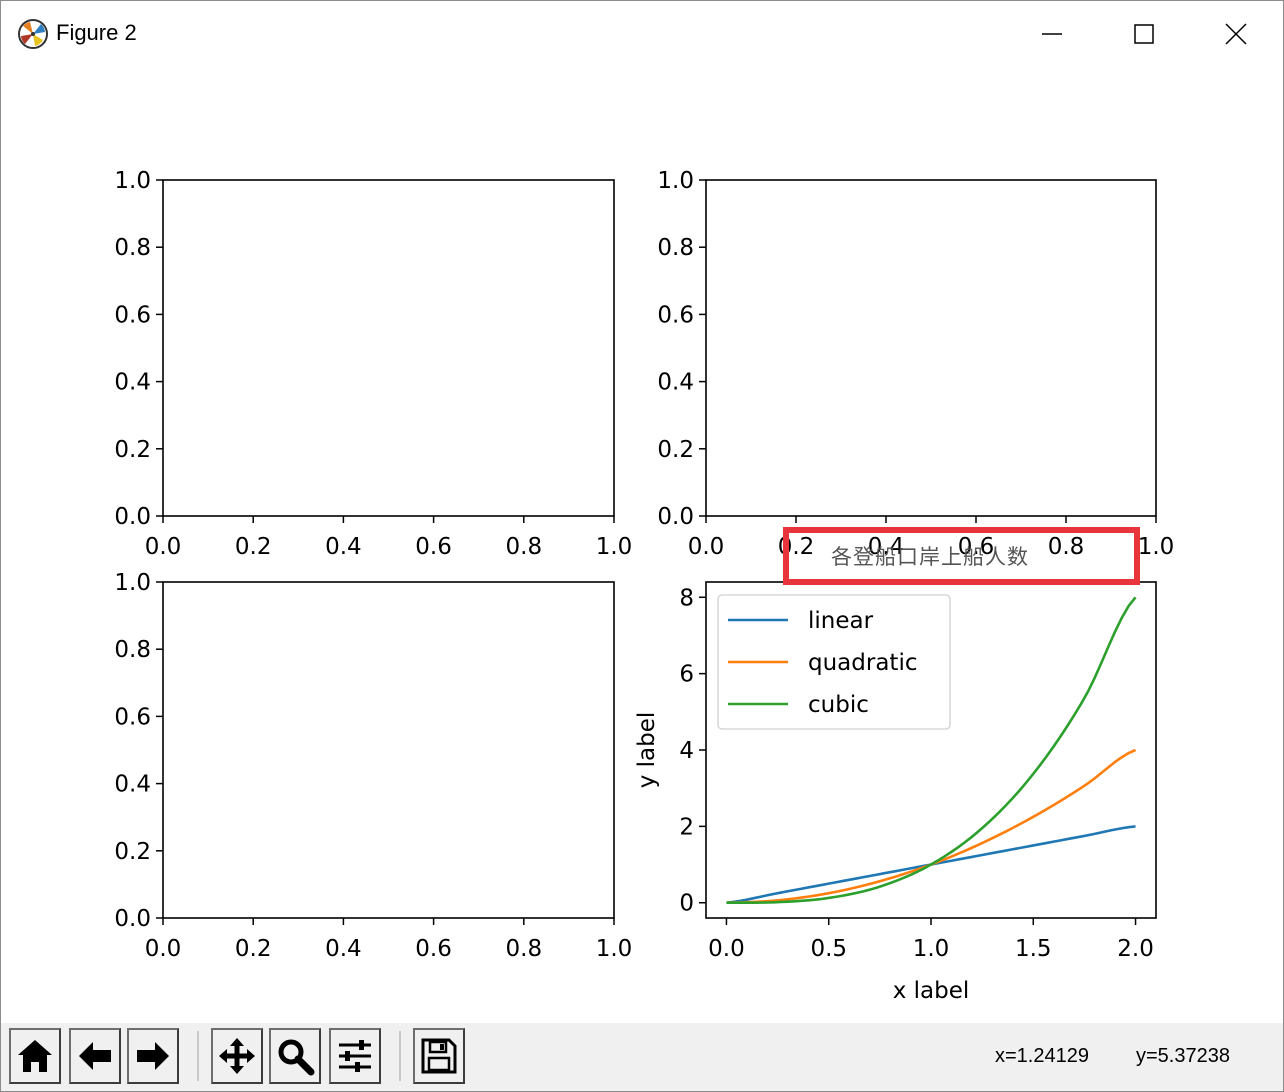 Image resolution: width=1284 pixels, height=1092 pixels. I want to click on legend-label-quadratic: quadratic, so click(862, 663).